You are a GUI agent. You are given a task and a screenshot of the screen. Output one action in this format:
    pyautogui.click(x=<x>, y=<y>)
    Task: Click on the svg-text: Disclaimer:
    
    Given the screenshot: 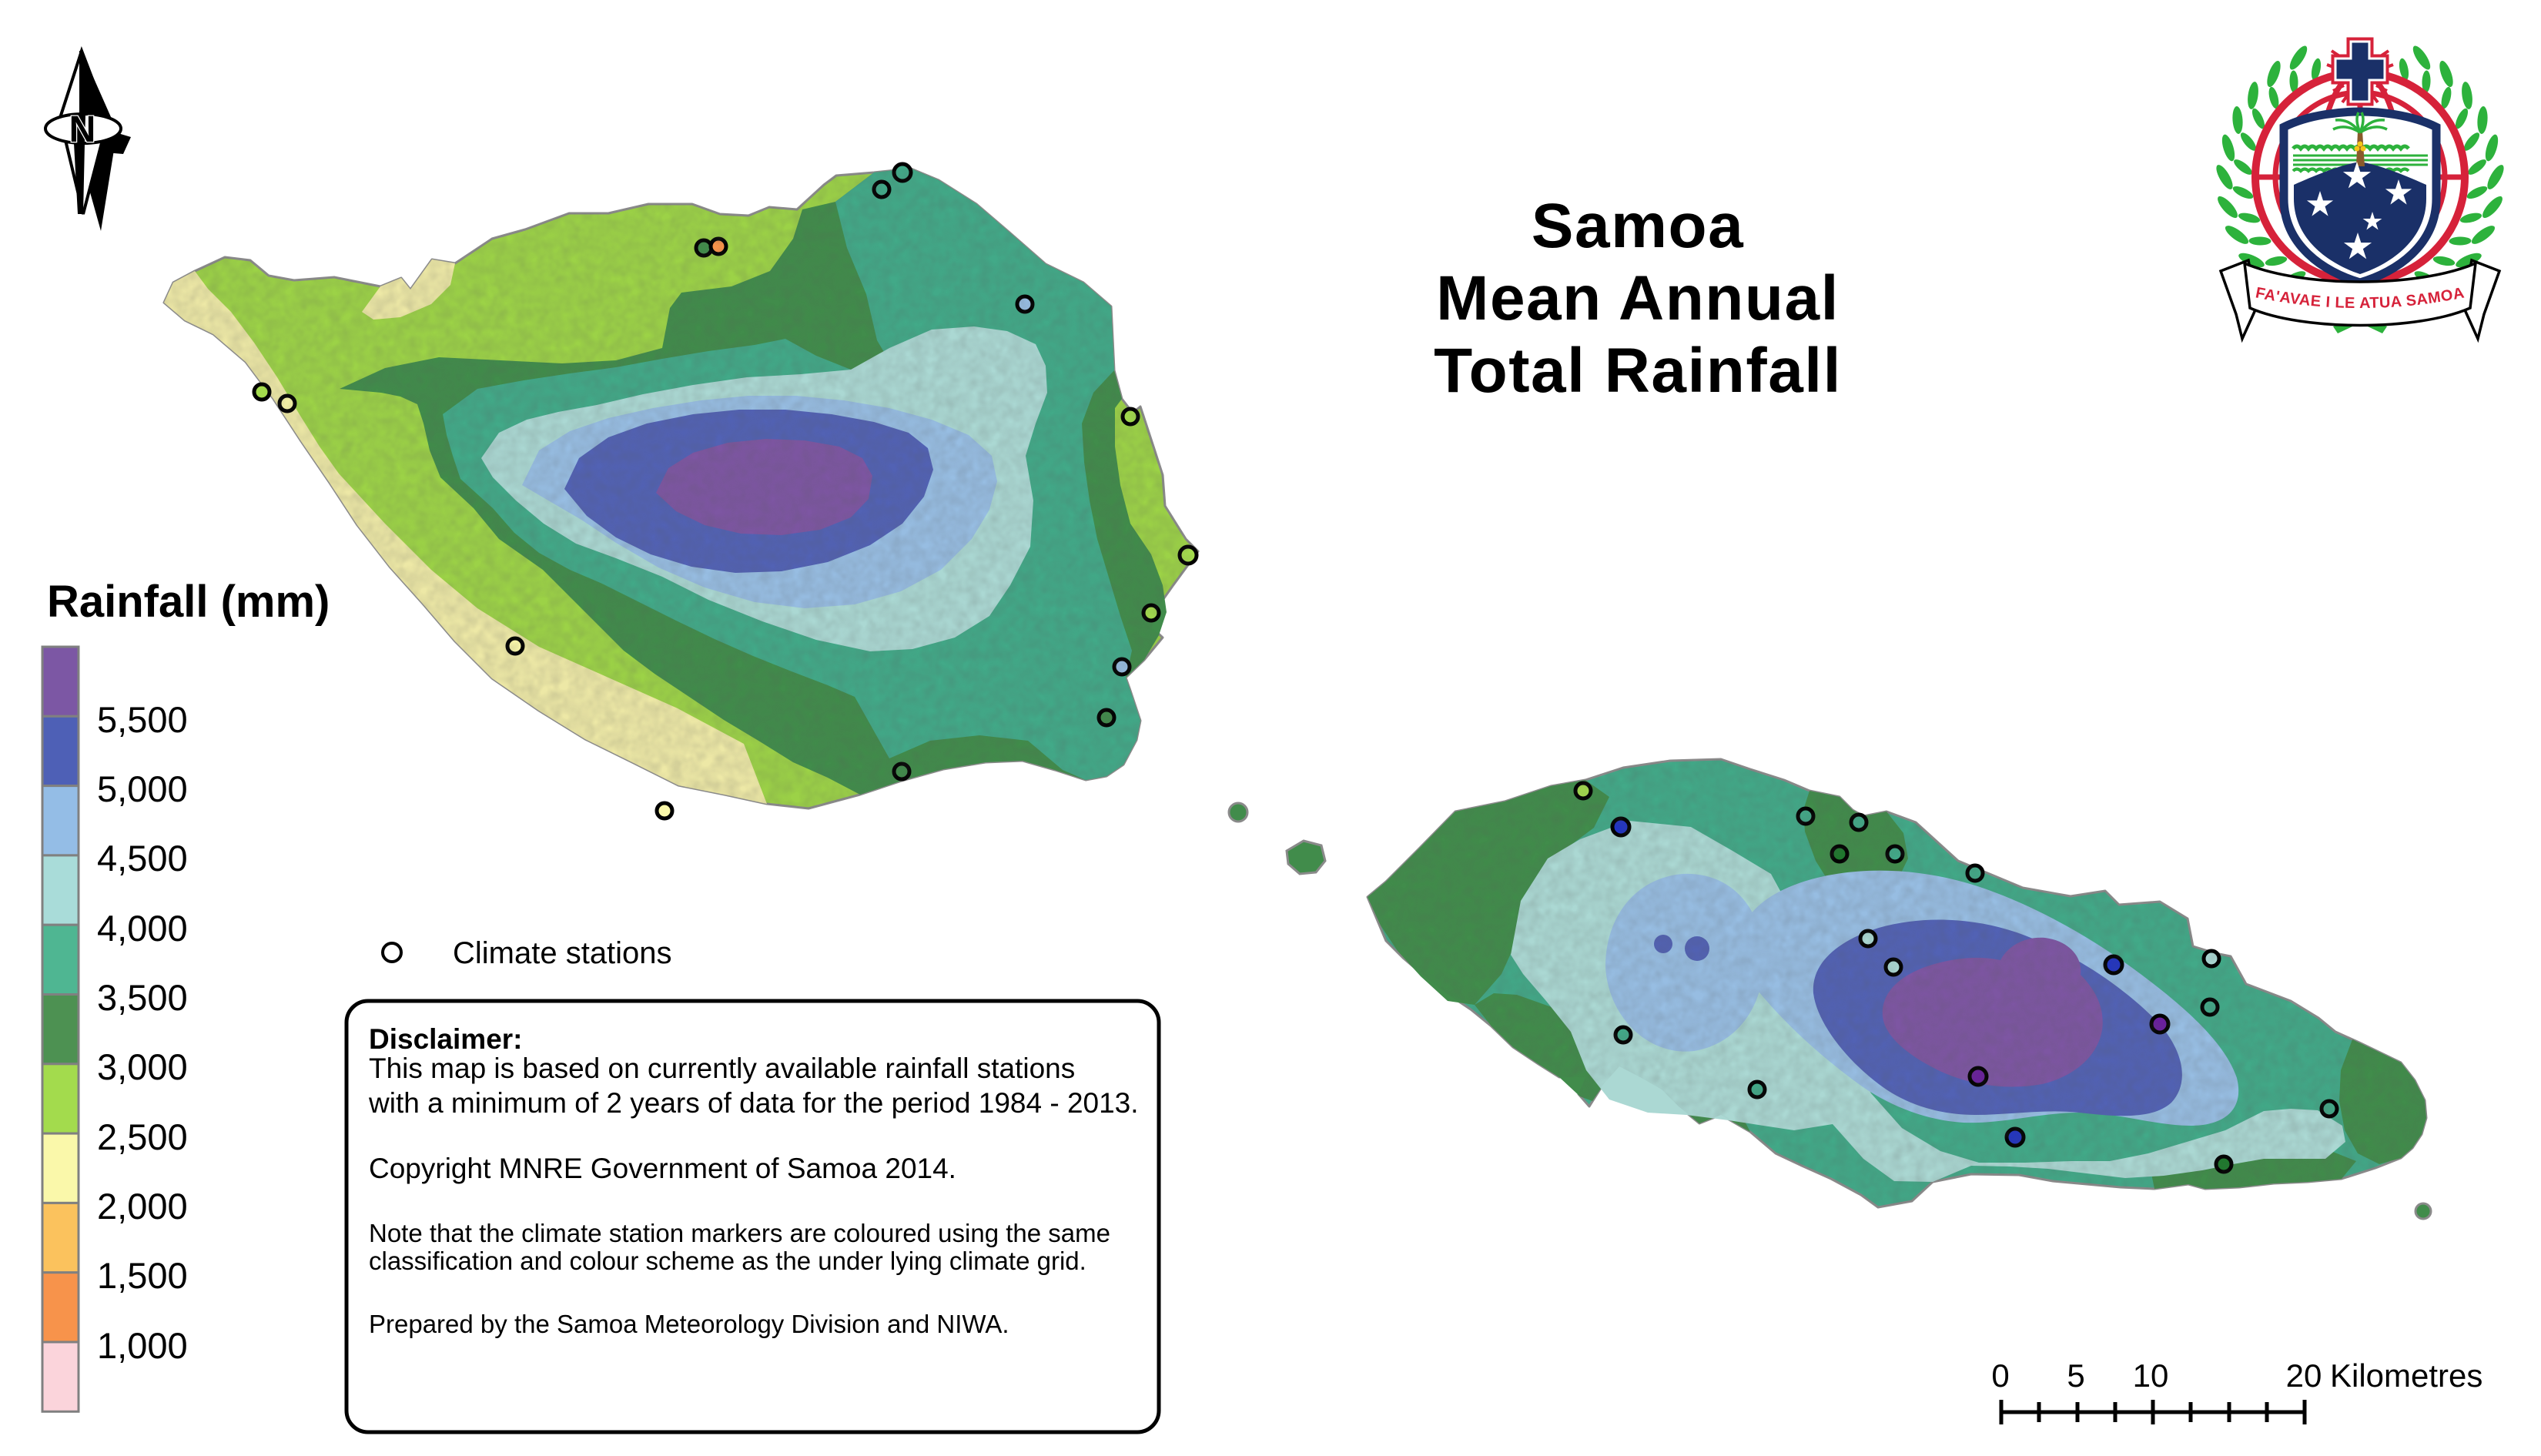 What is the action you would take?
    pyautogui.click(x=446, y=1039)
    